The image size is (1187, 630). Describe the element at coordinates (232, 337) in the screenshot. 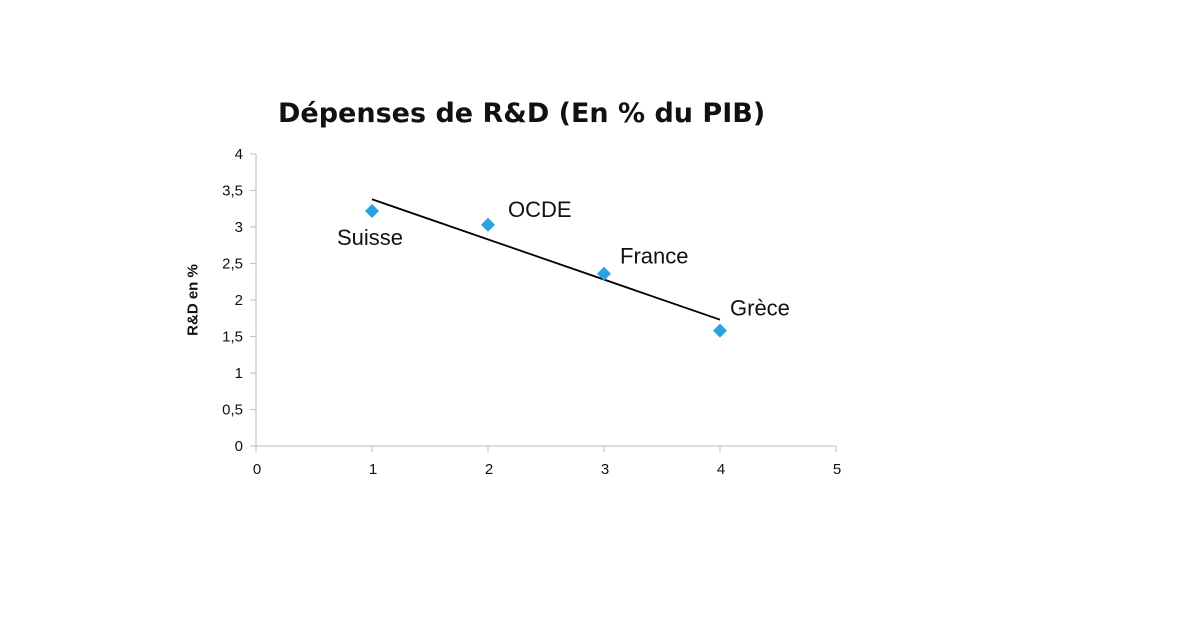

I see `y-tick-label: 1,5` at that location.